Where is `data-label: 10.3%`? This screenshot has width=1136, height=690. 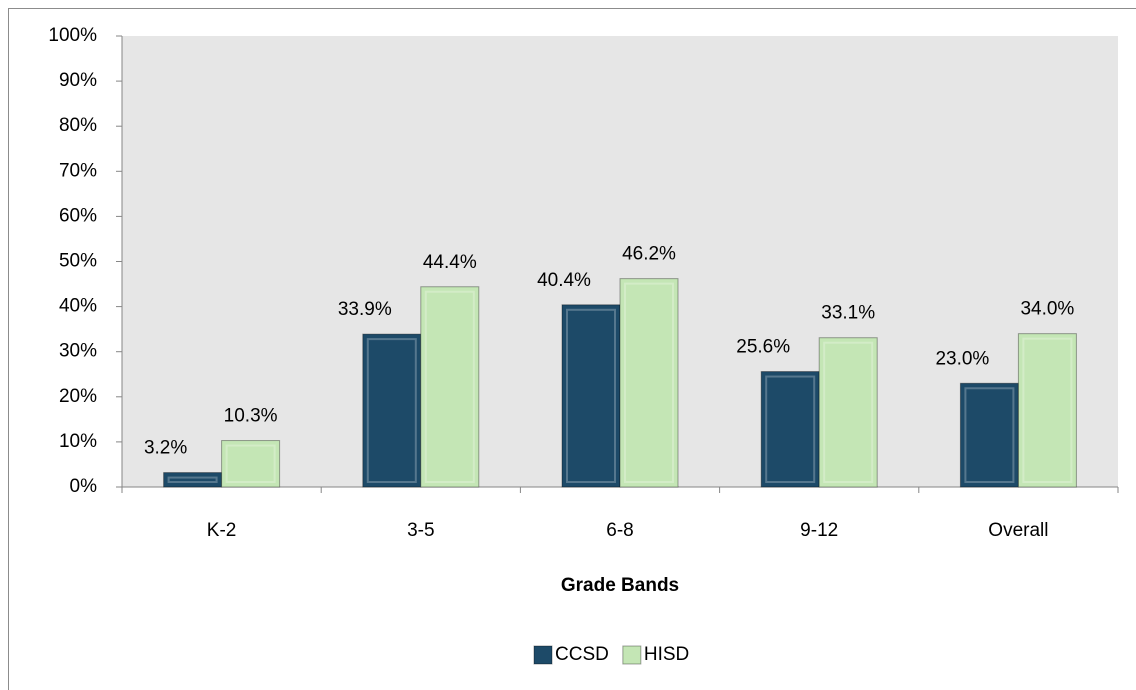 data-label: 10.3% is located at coordinates (251, 416).